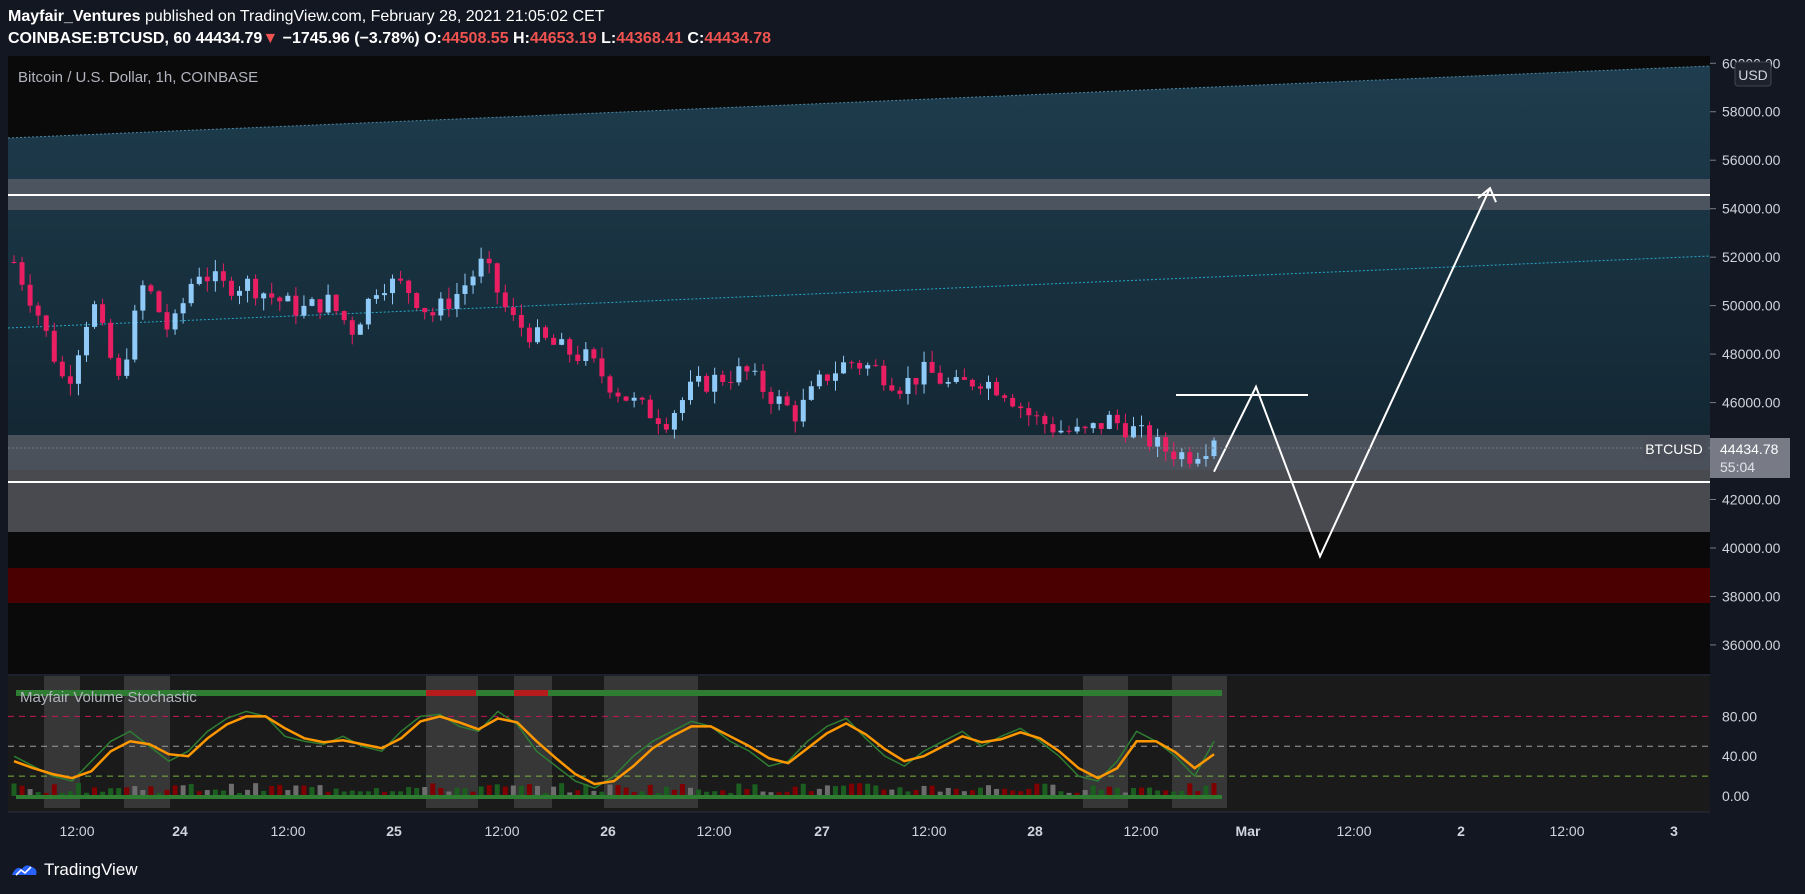 The width and height of the screenshot is (1805, 894). What do you see at coordinates (108, 697) in the screenshot?
I see `indicator-title: Mayfair Volume Stochastic` at bounding box center [108, 697].